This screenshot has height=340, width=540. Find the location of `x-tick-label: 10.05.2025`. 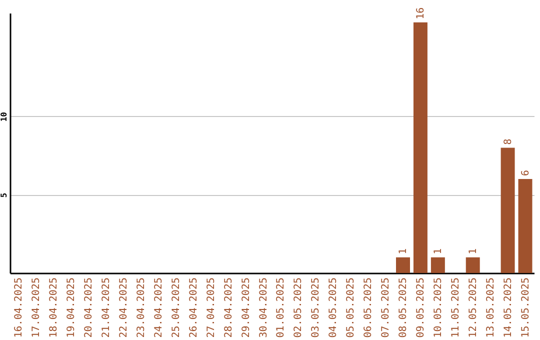

x-tick-label: 10.05.2025 is located at coordinates (438, 308).